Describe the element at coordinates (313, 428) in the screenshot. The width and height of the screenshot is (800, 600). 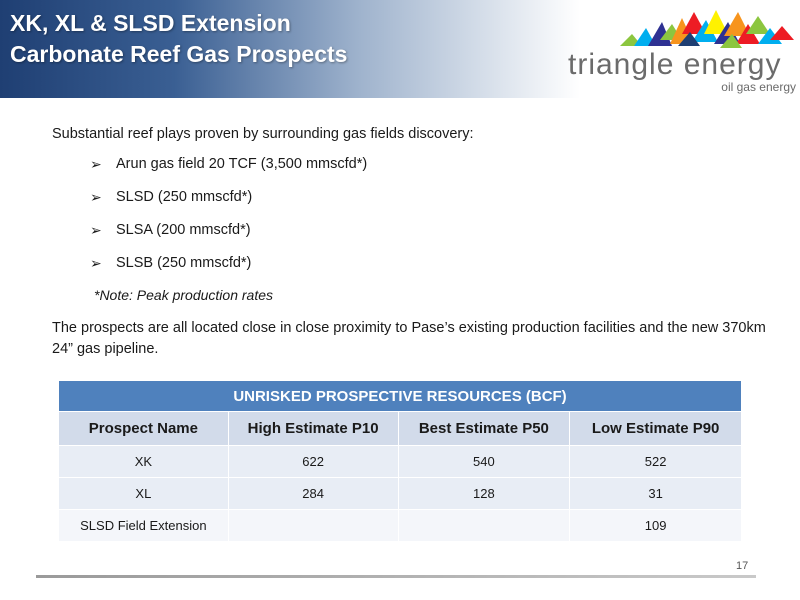
I see `column-header: High Estimate P10` at that location.